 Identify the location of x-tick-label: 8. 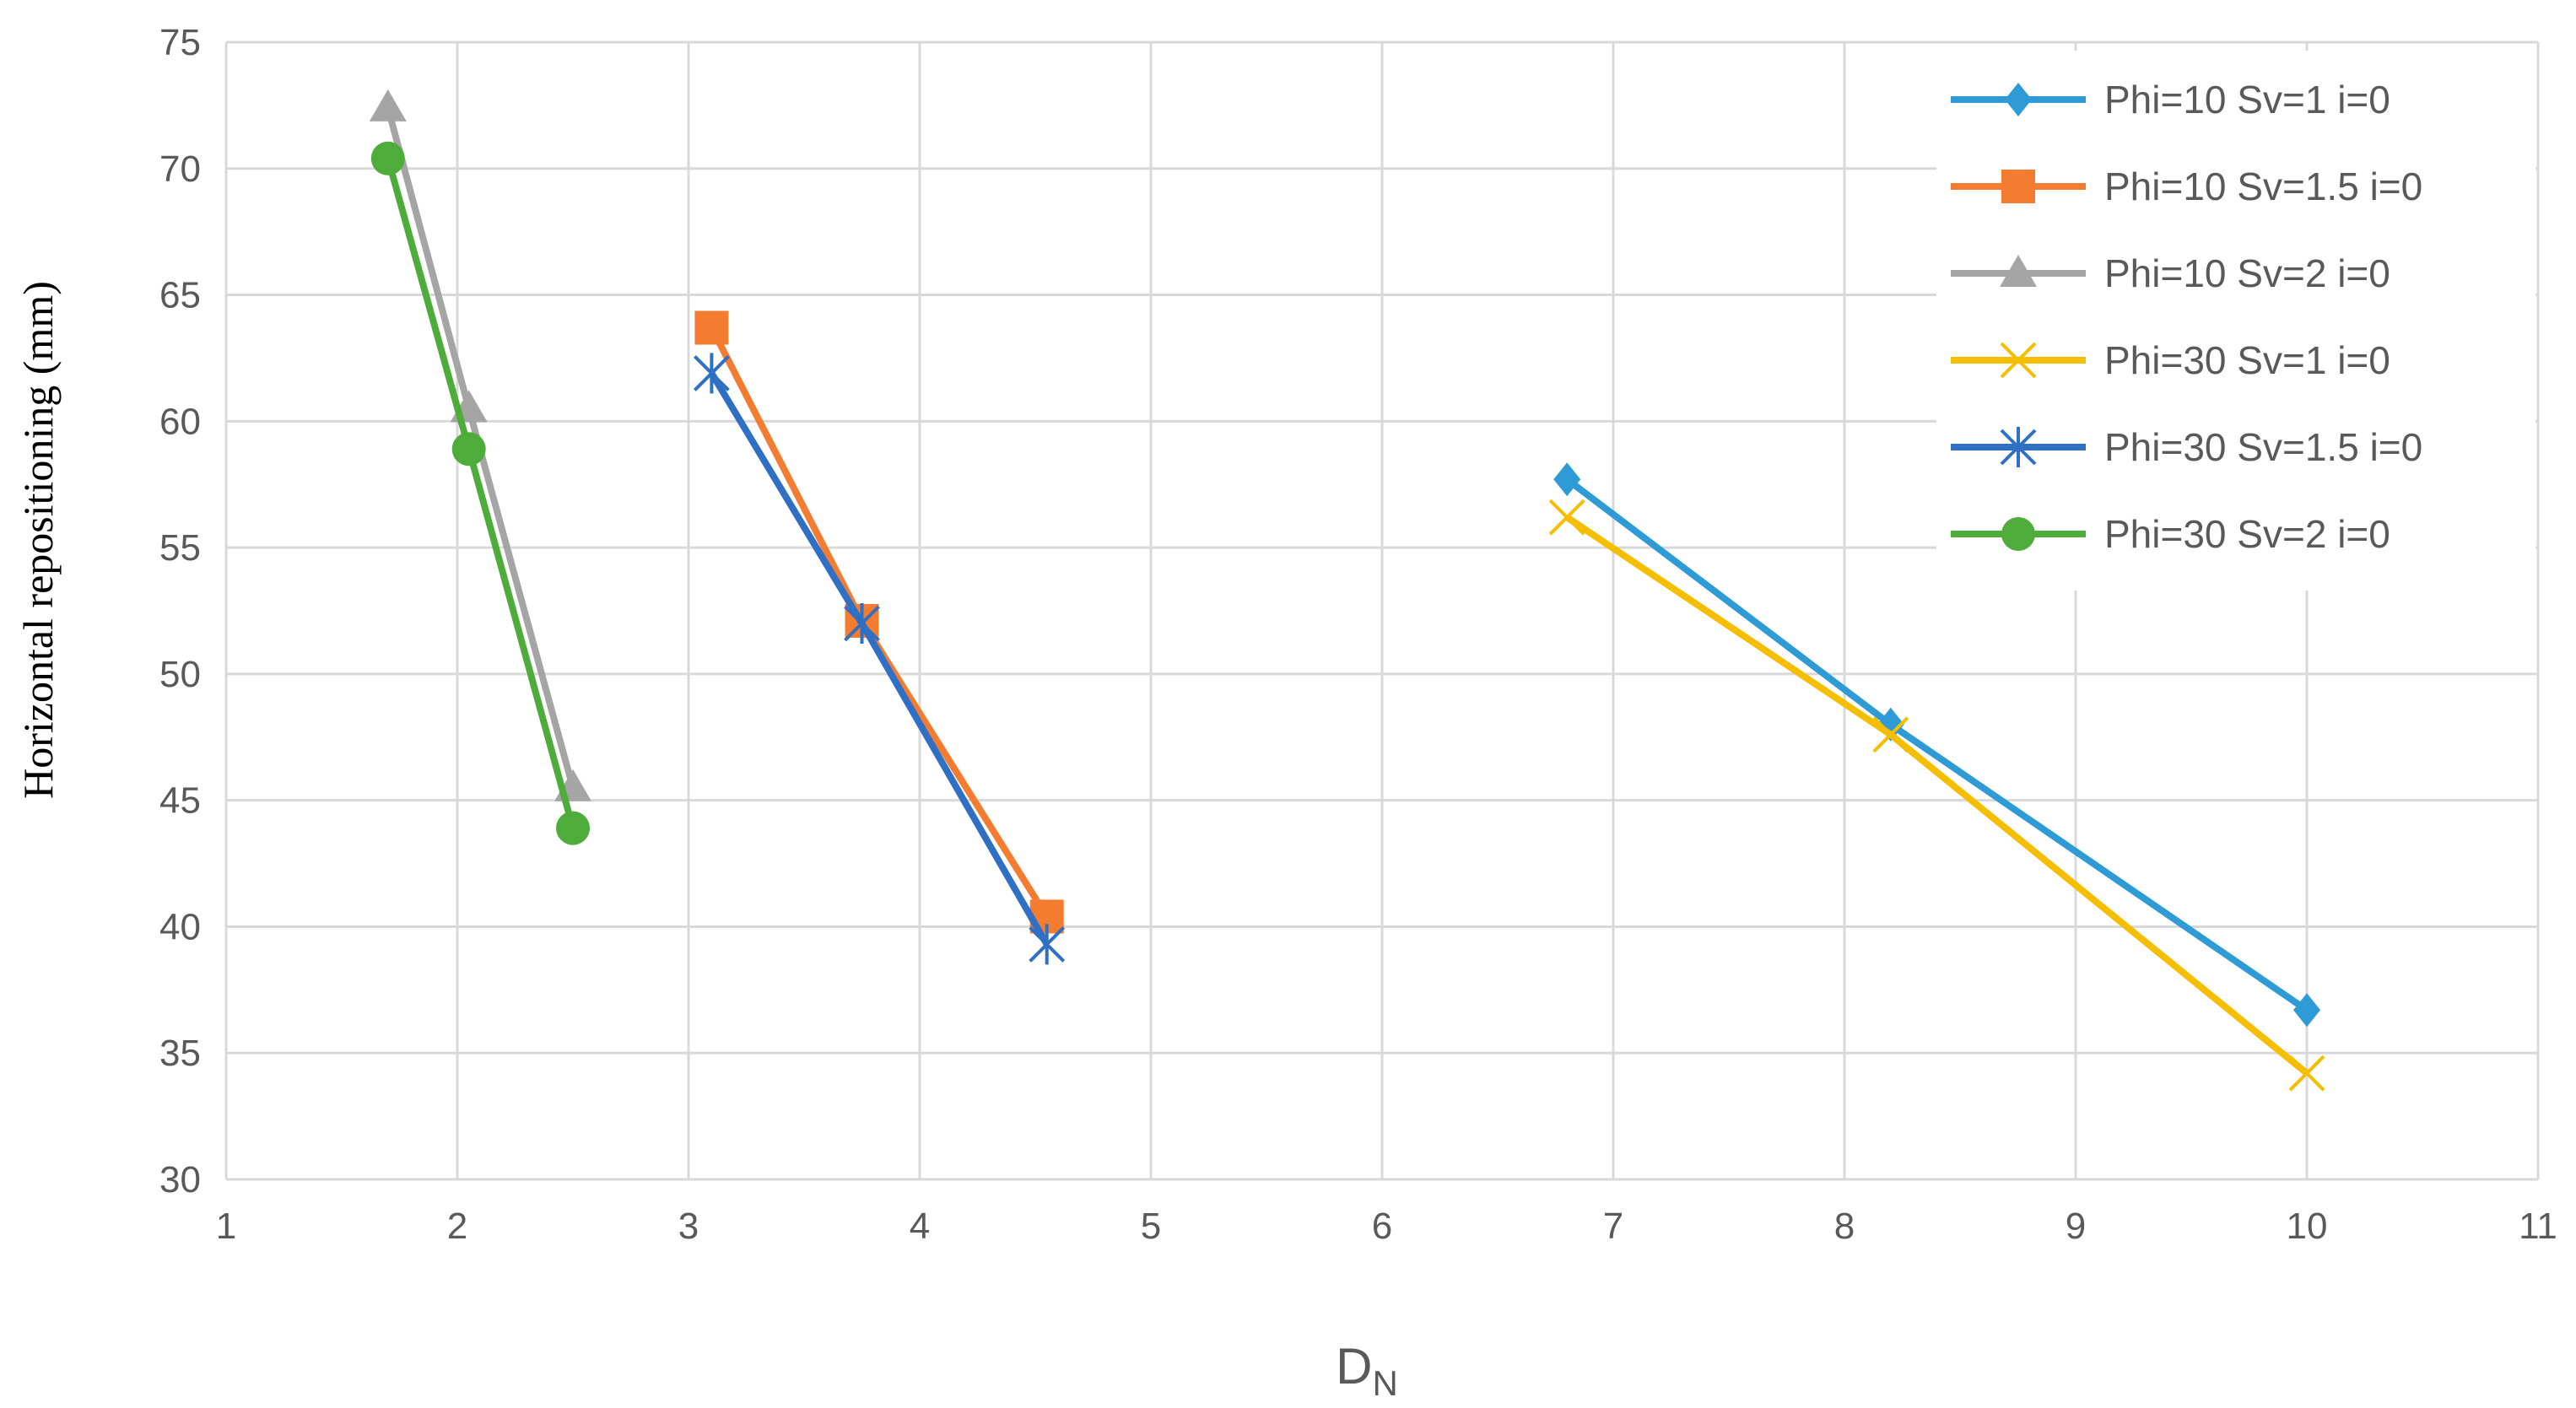
(1844, 1226).